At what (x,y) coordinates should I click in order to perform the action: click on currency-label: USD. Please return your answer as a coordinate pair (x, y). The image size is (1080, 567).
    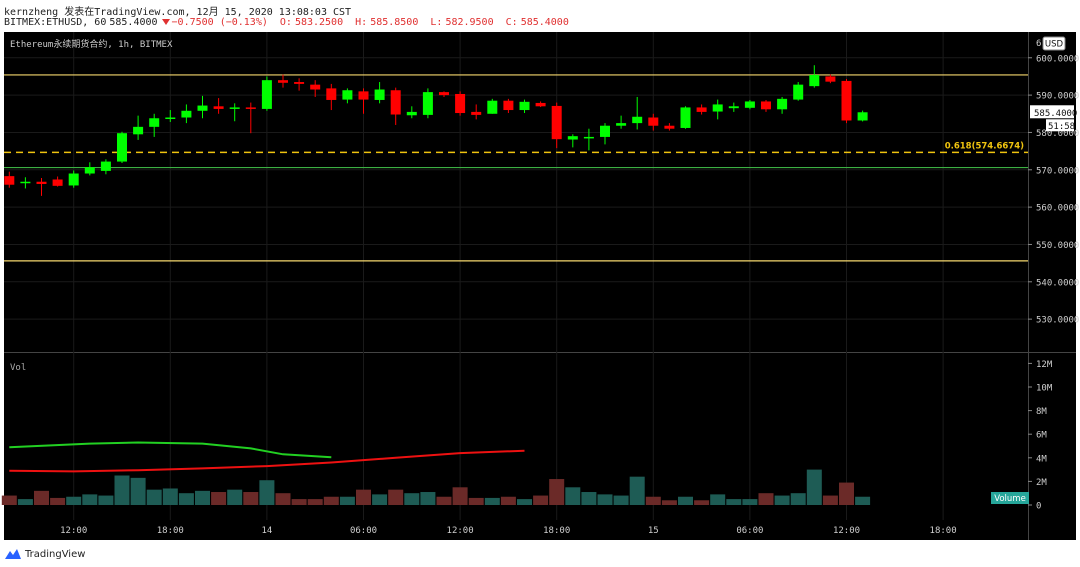
    Looking at the image, I should click on (1054, 45).